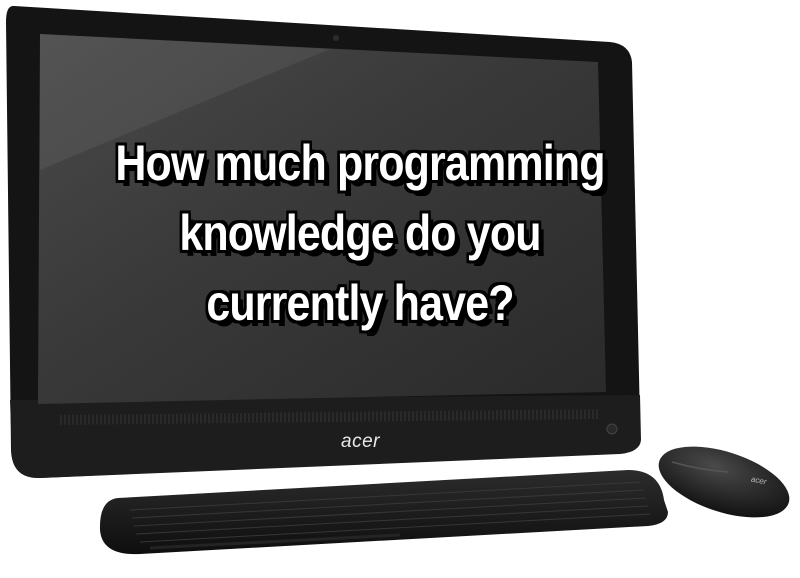  What do you see at coordinates (390, 515) in the screenshot?
I see `keyboard-keys` at bounding box center [390, 515].